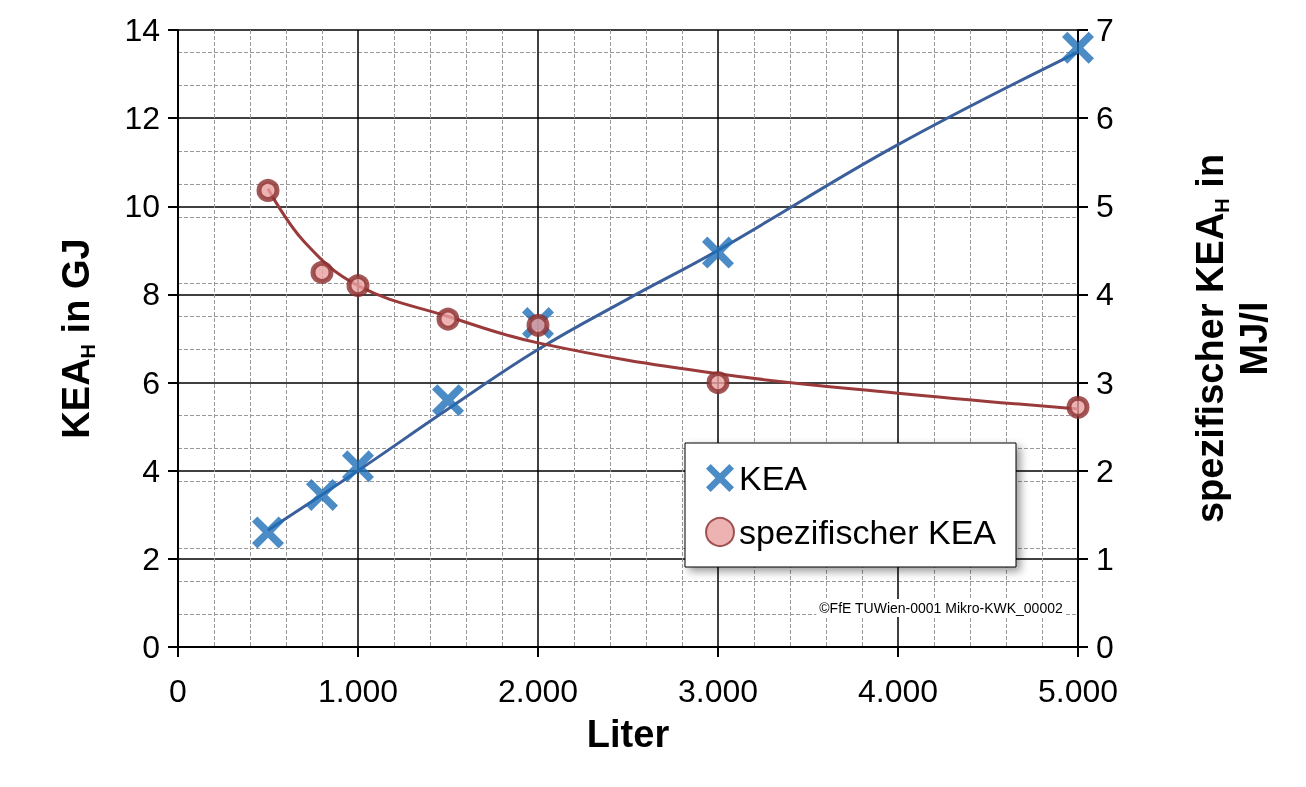  I want to click on y-axis-title: KEAH in GJ, so click(77, 338).